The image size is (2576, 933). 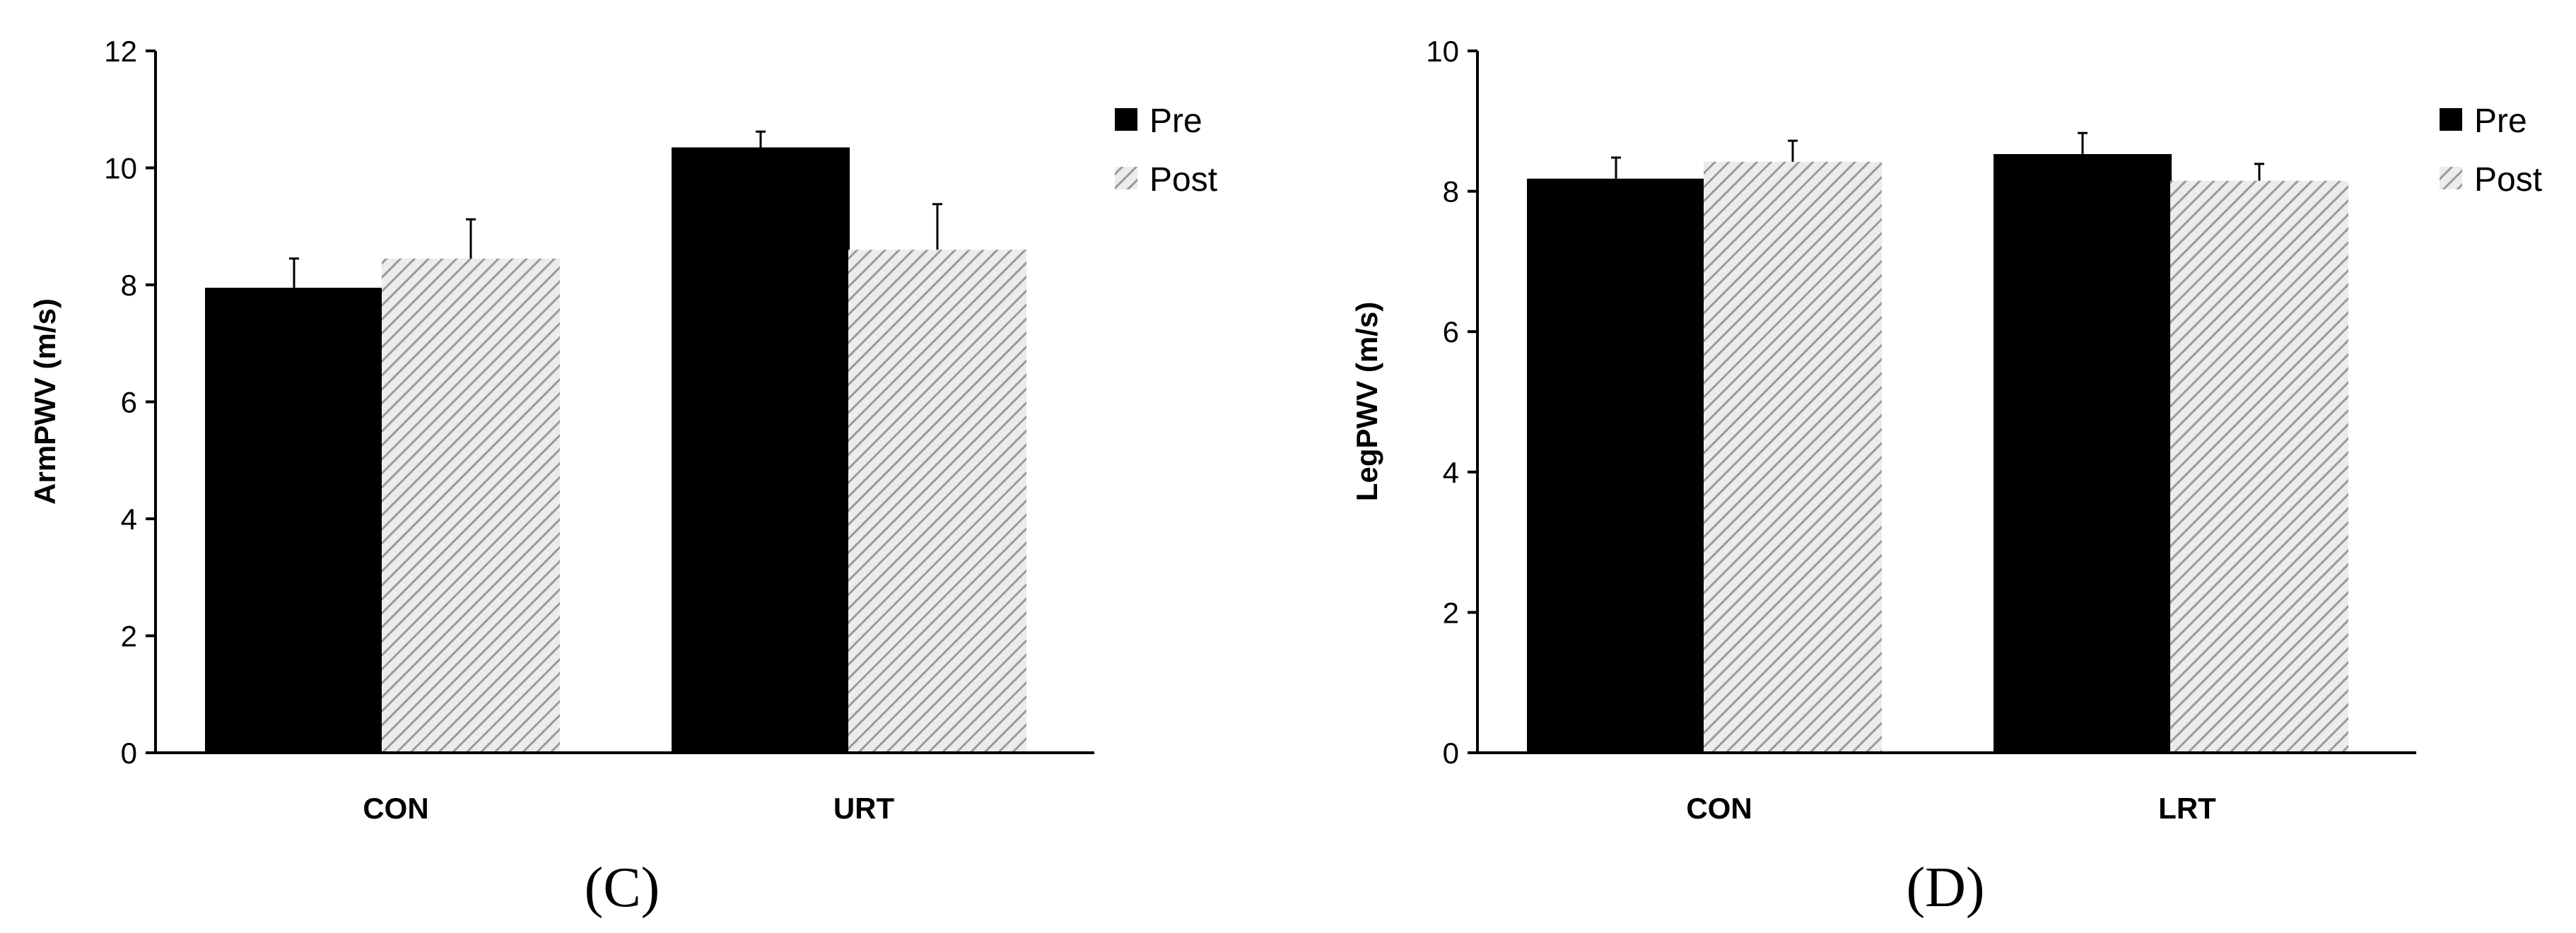 I want to click on panel-c-legend: Pre Post, so click(x=1166, y=150).